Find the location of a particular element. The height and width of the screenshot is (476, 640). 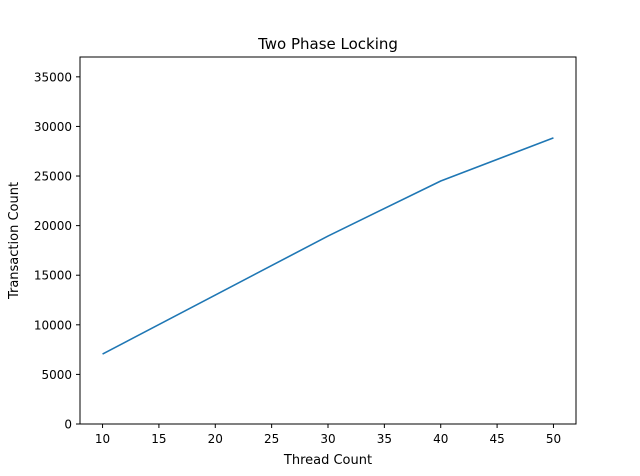

x-tick-label: 10 is located at coordinates (102, 439).